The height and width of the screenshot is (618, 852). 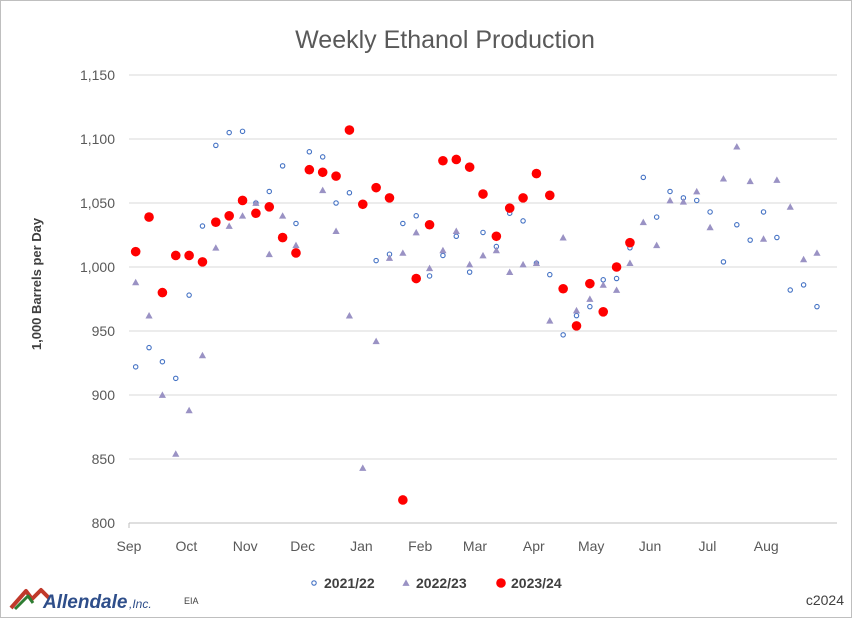 I want to click on x-tick-labels: Sep Oct Nov Dec Jan Feb Mar Apr May Jun Jul Aug, so click(x=448, y=546).